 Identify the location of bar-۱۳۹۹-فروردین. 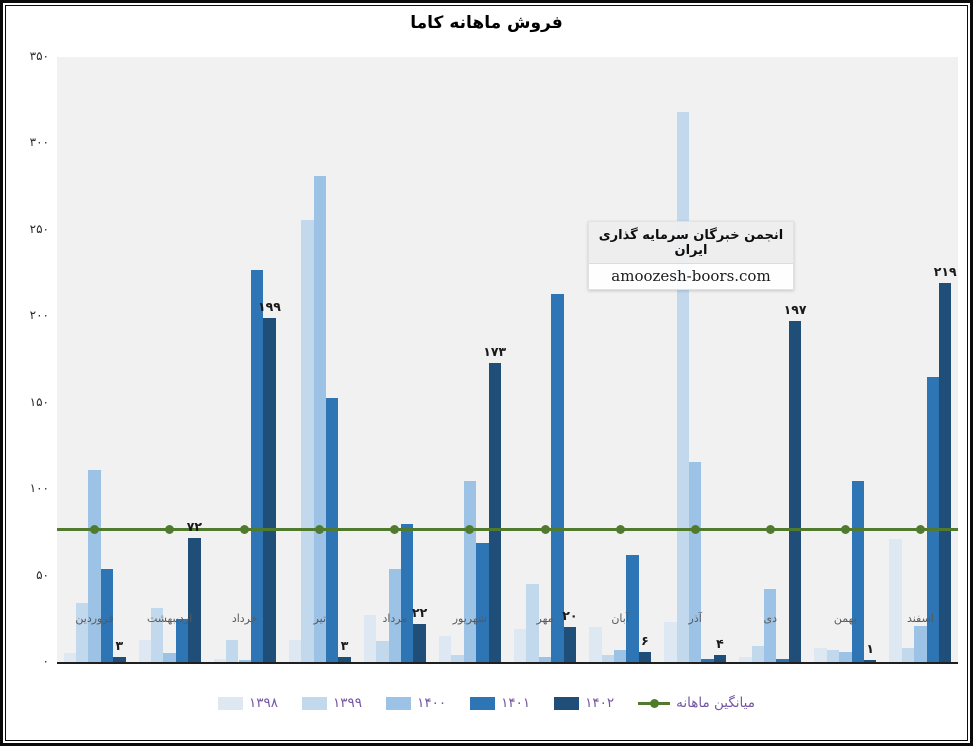
(82, 632).